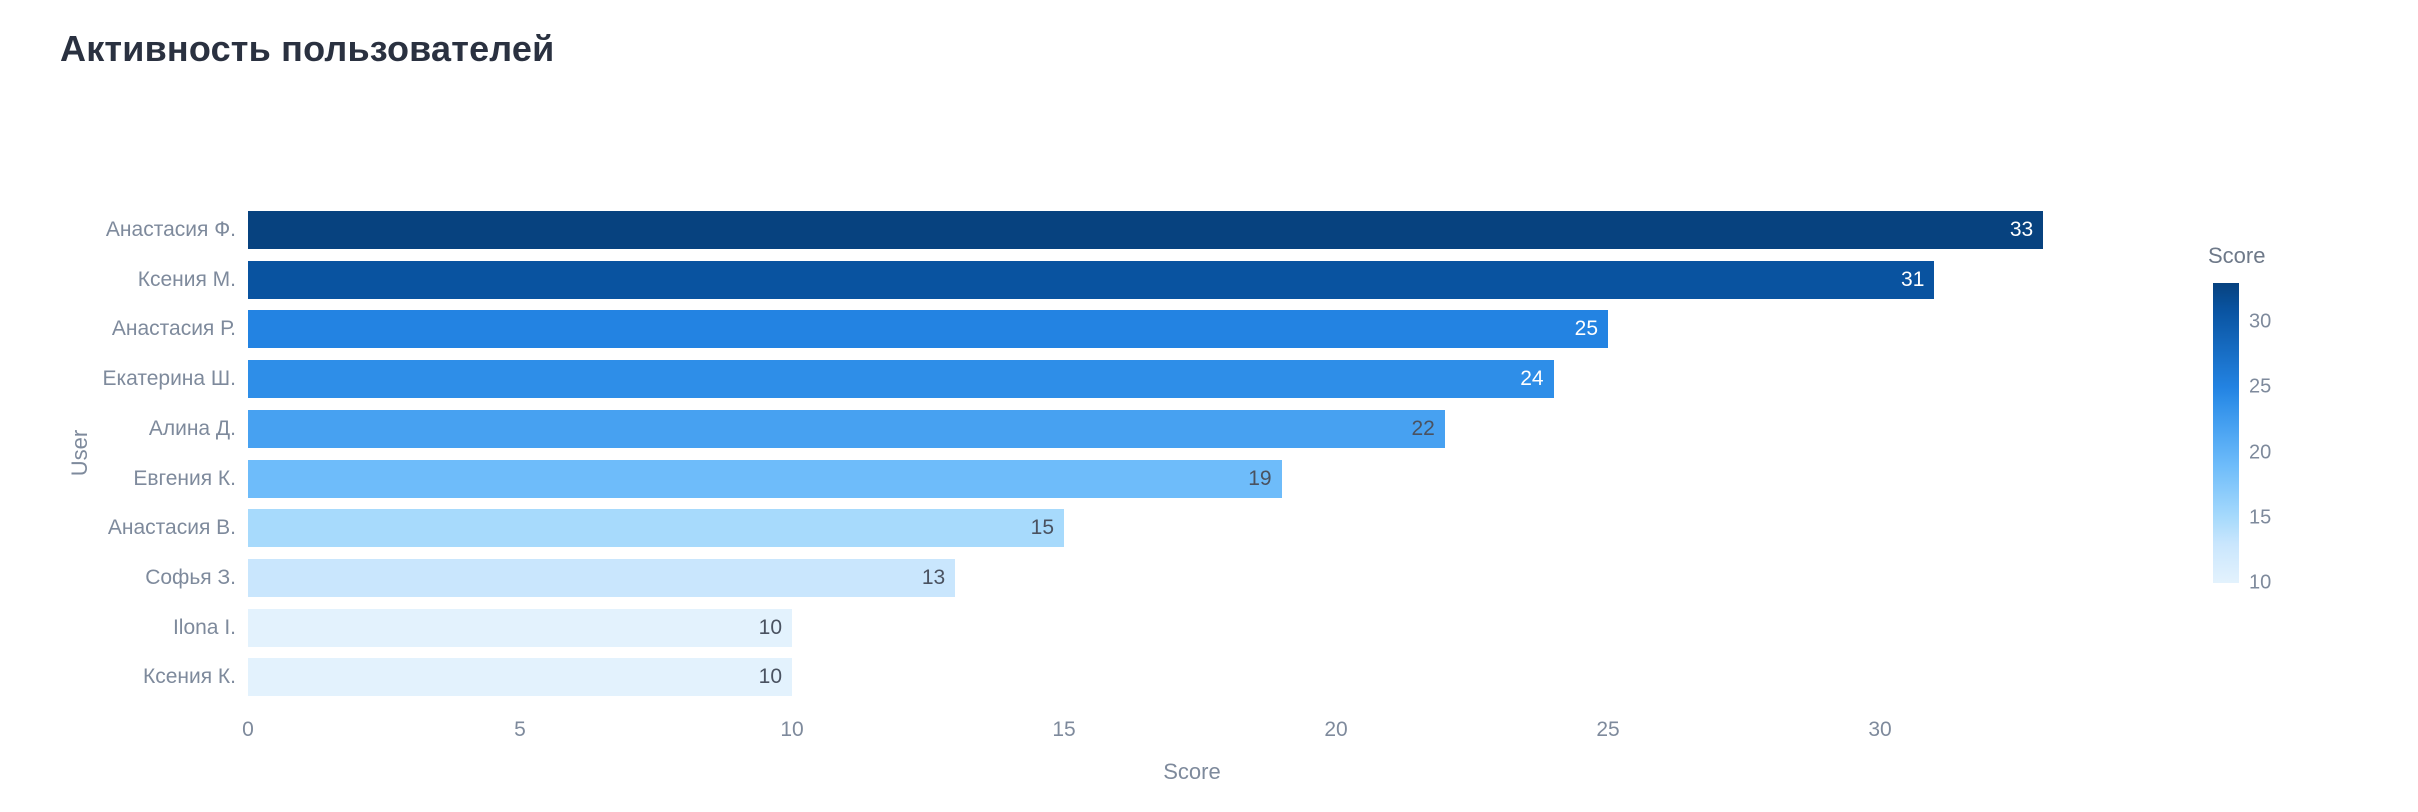 The height and width of the screenshot is (812, 2418). What do you see at coordinates (1913, 279) in the screenshot?
I see `bar-value-label: 31` at bounding box center [1913, 279].